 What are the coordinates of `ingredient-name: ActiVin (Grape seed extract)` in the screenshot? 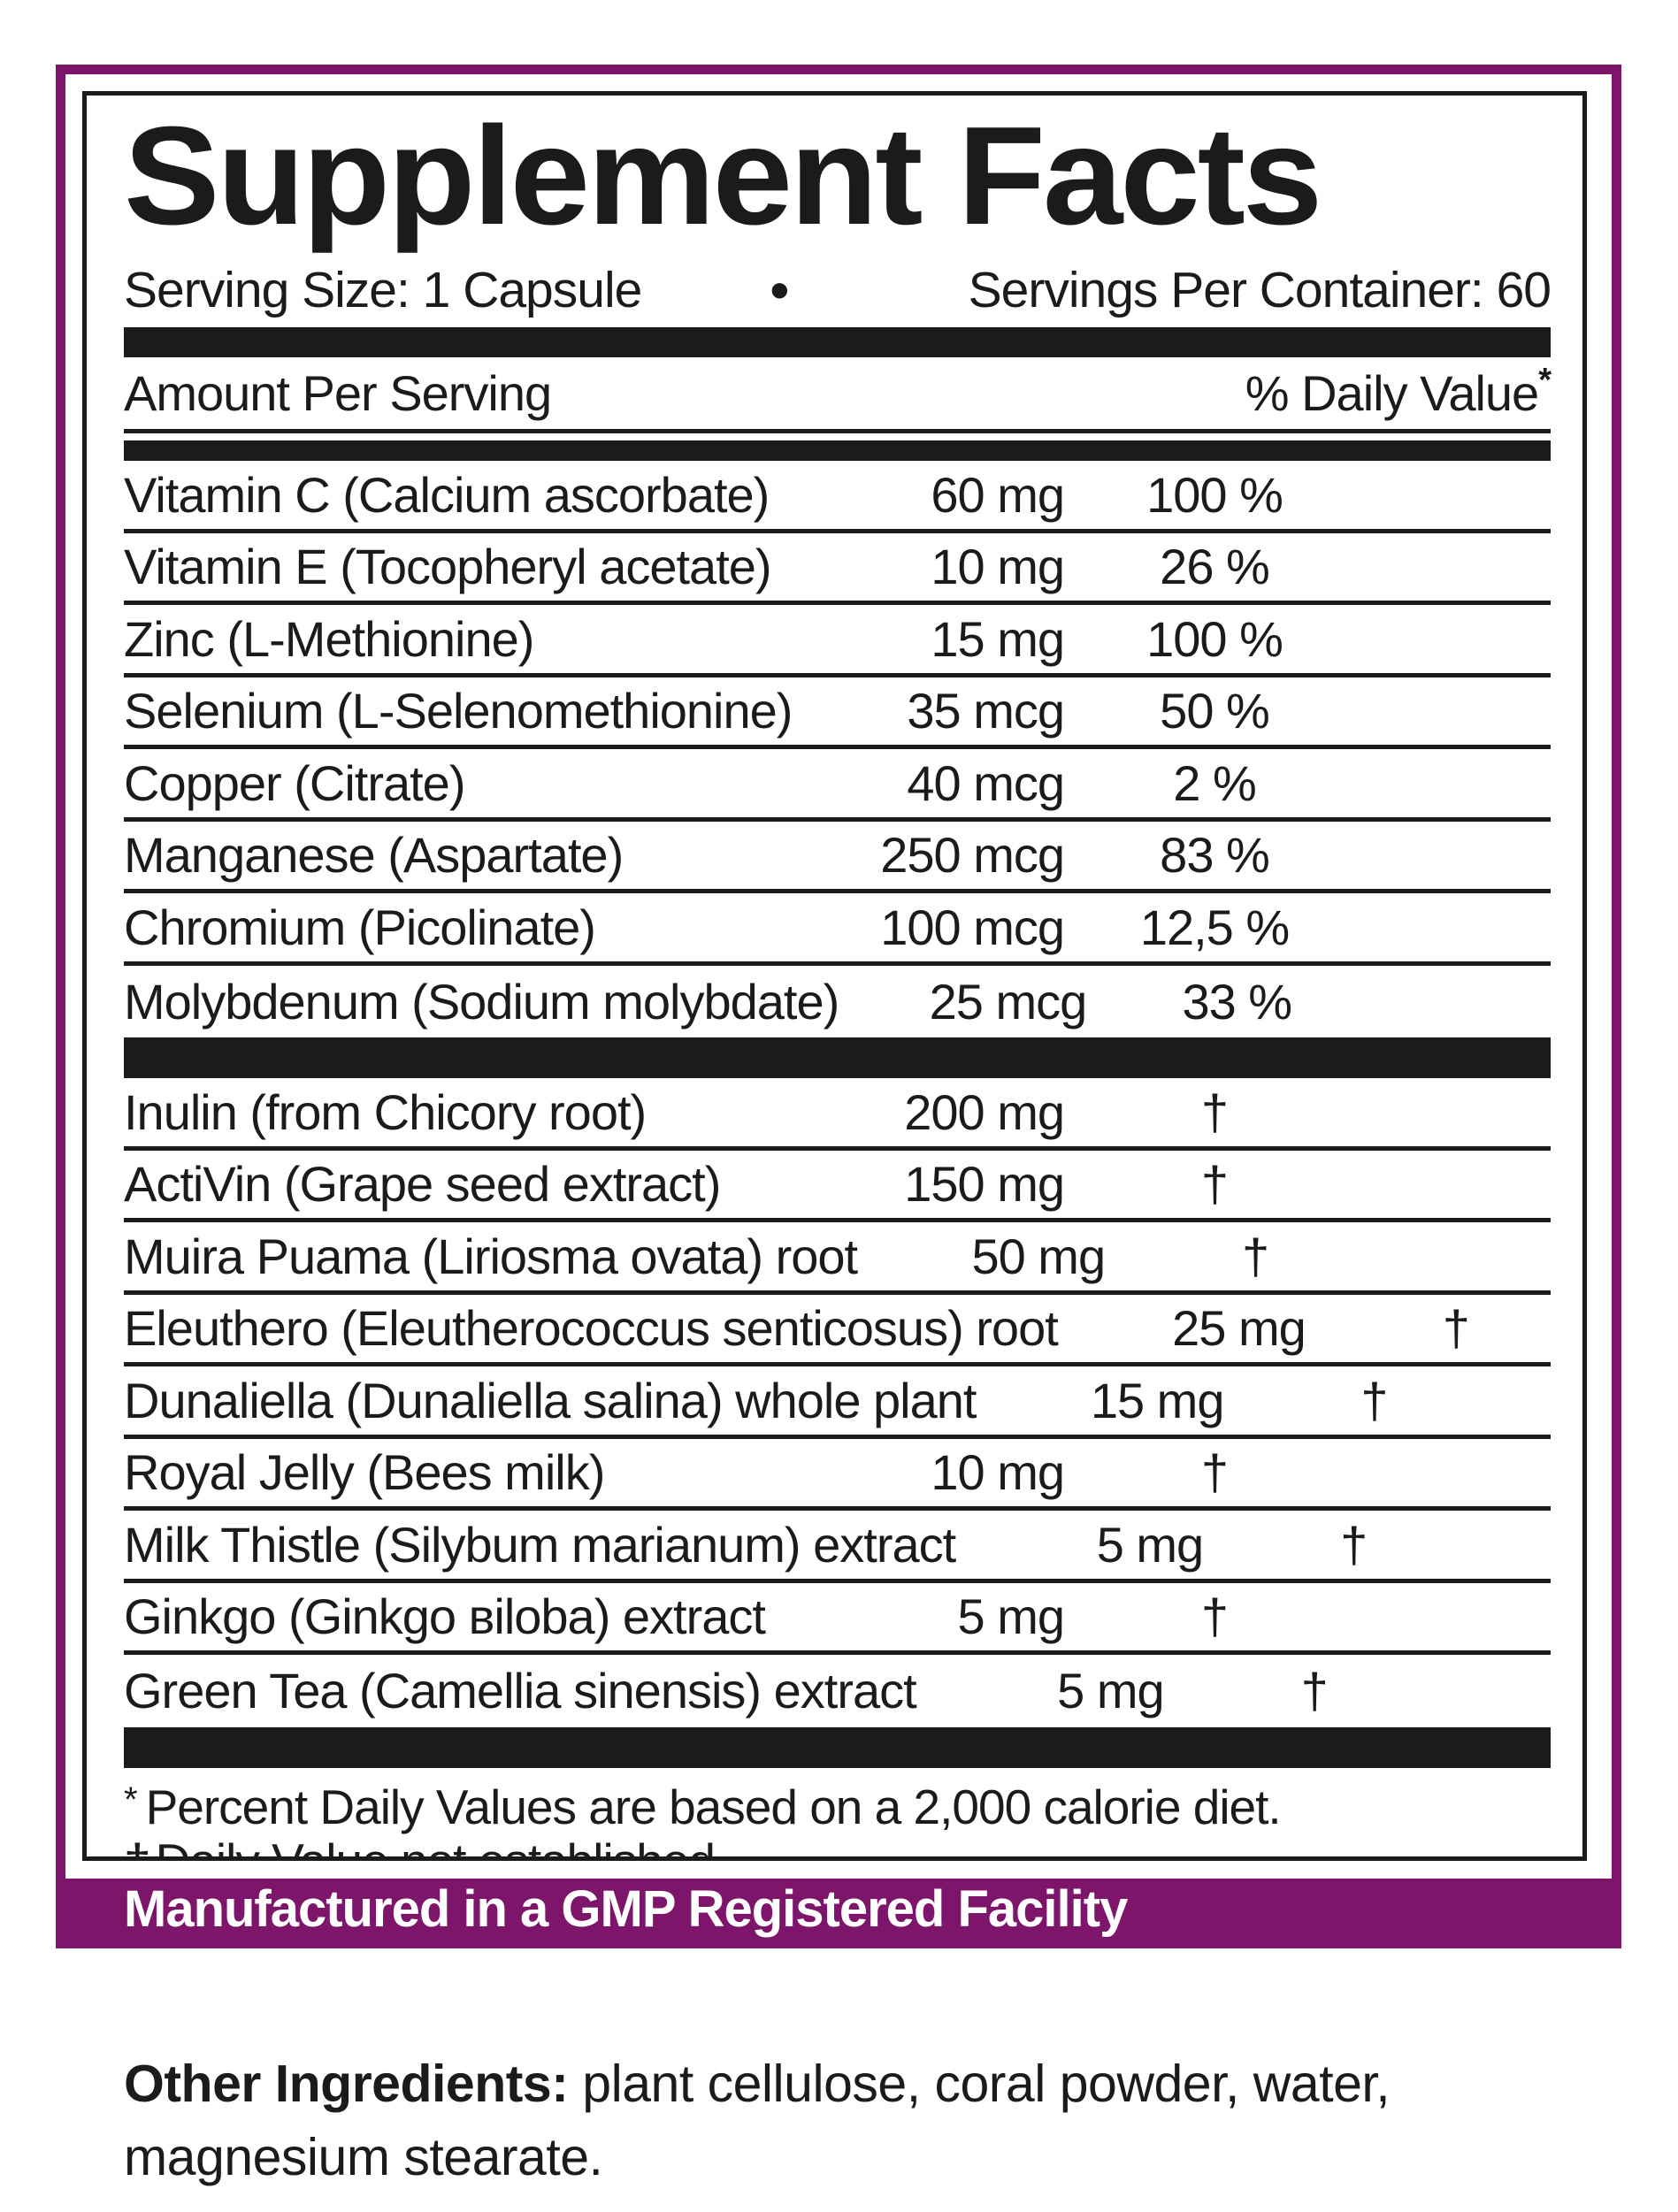 It's located at (423, 1184).